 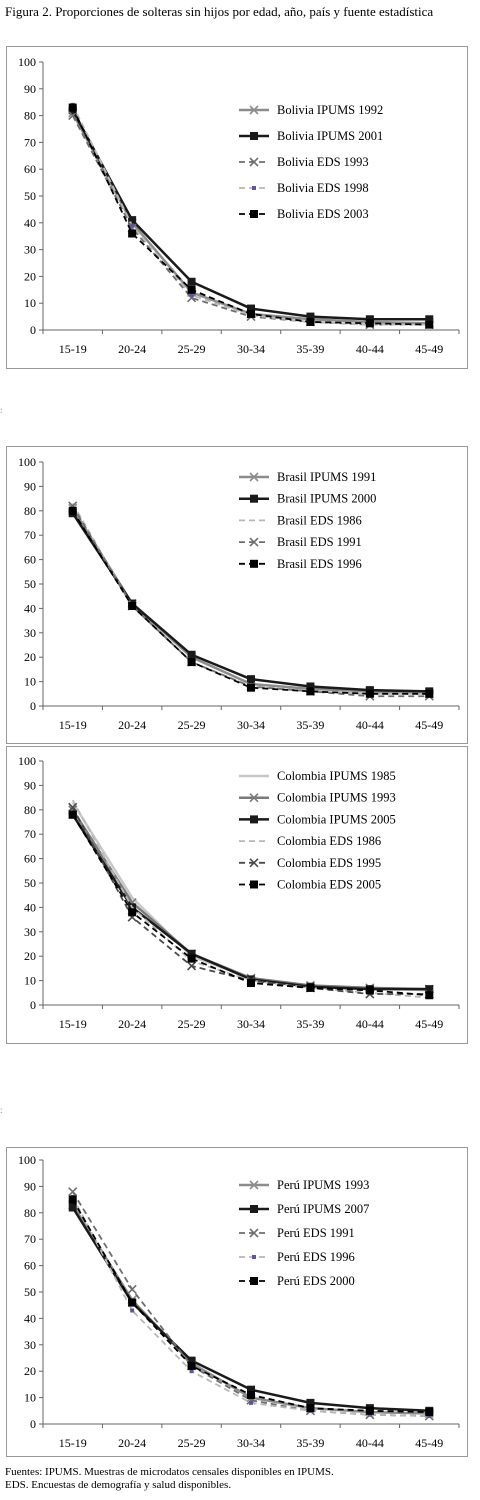 I want to click on legend-label: Colombia EDS 1986, so click(x=329, y=841).